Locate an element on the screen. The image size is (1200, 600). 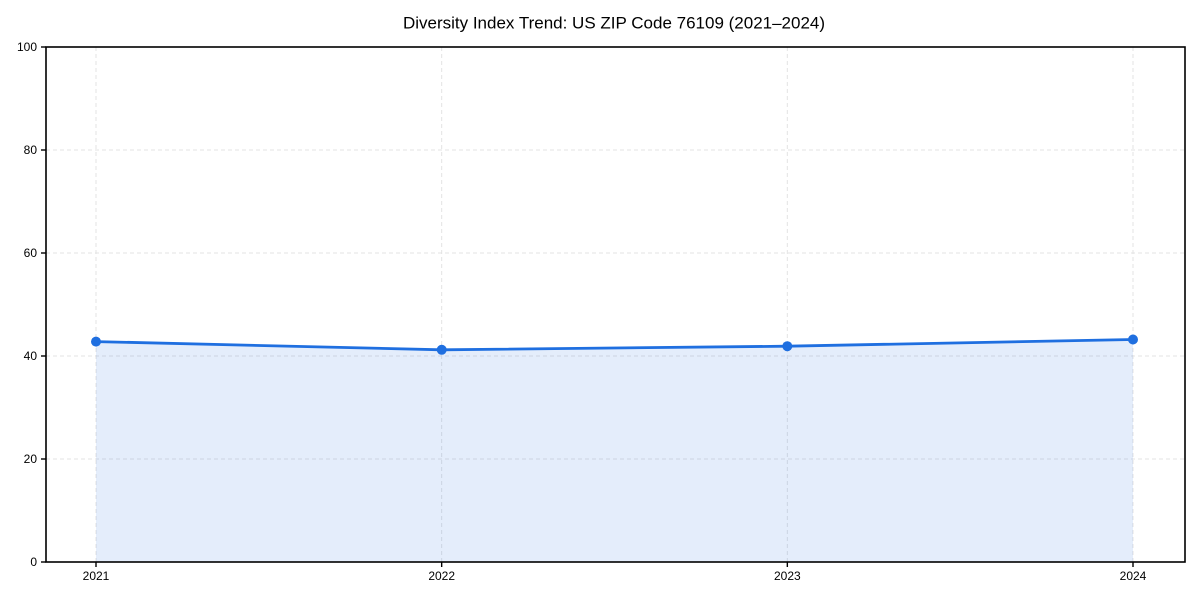
y-tick-label: 20 is located at coordinates (31, 459).